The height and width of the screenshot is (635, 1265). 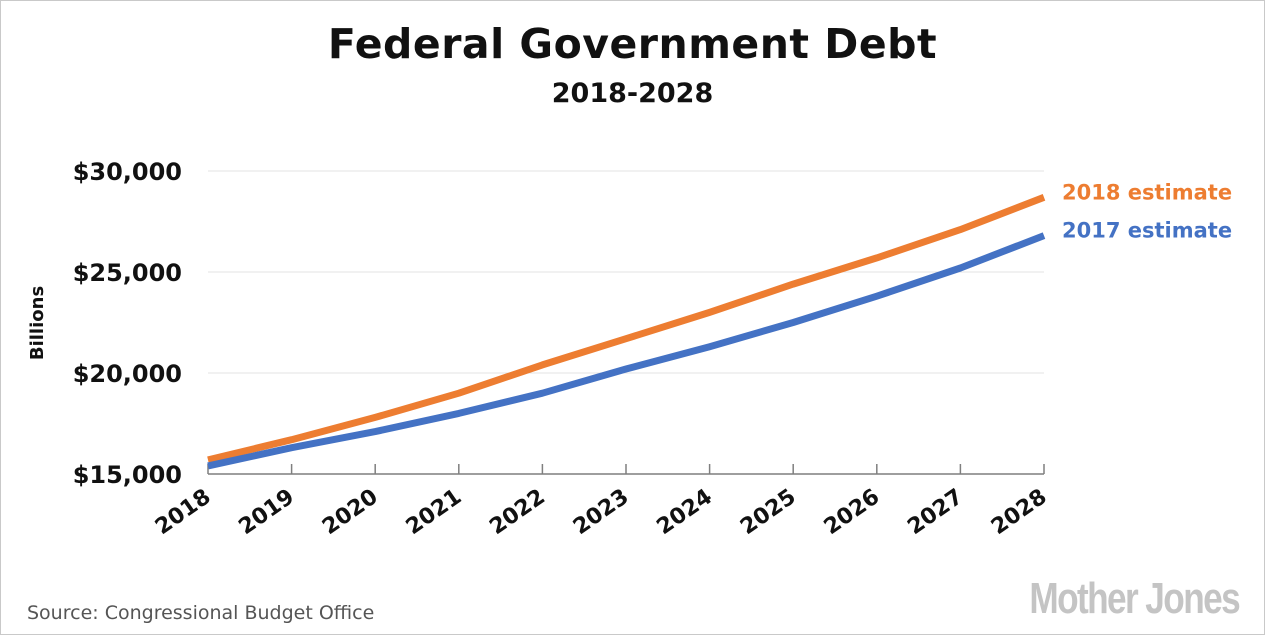 What do you see at coordinates (517, 512) in the screenshot?
I see `x-tick-label: 2022` at bounding box center [517, 512].